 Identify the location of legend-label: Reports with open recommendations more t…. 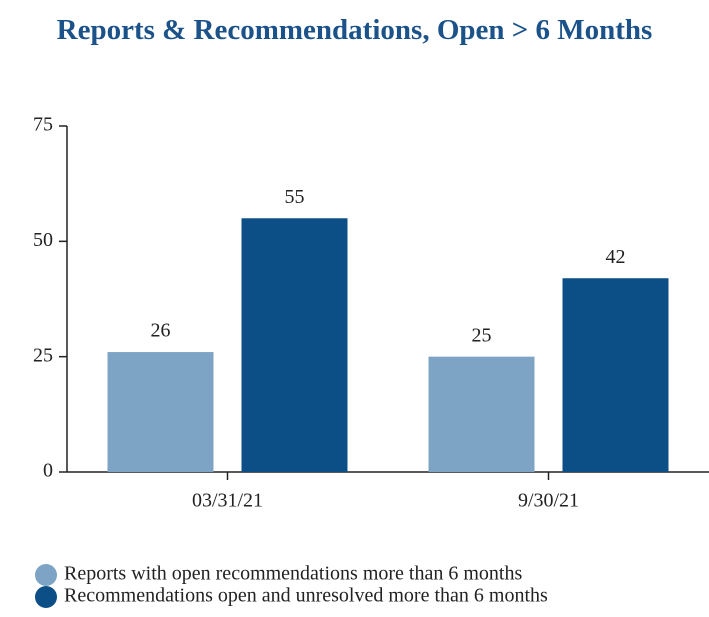
(293, 574).